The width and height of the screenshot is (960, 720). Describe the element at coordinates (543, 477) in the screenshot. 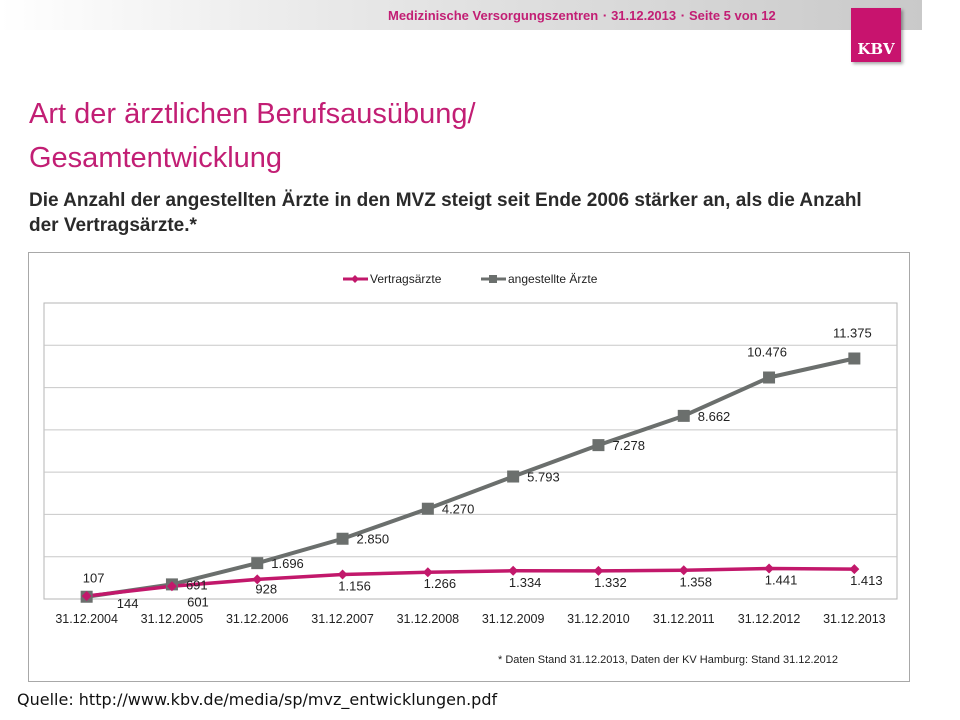

I see `data-label-angestellte: 5.793` at that location.